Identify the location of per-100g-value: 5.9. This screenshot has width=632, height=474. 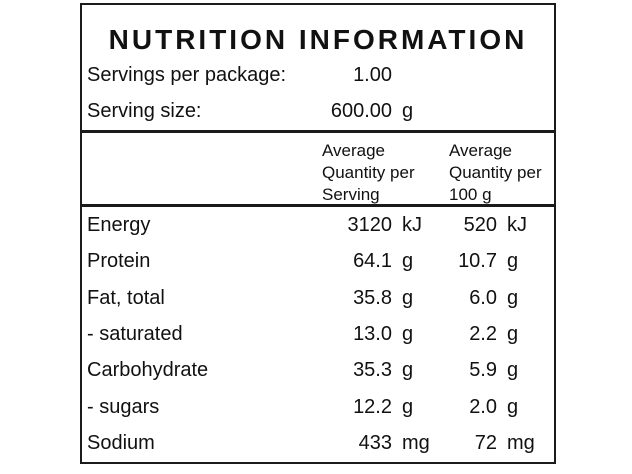
(483, 370).